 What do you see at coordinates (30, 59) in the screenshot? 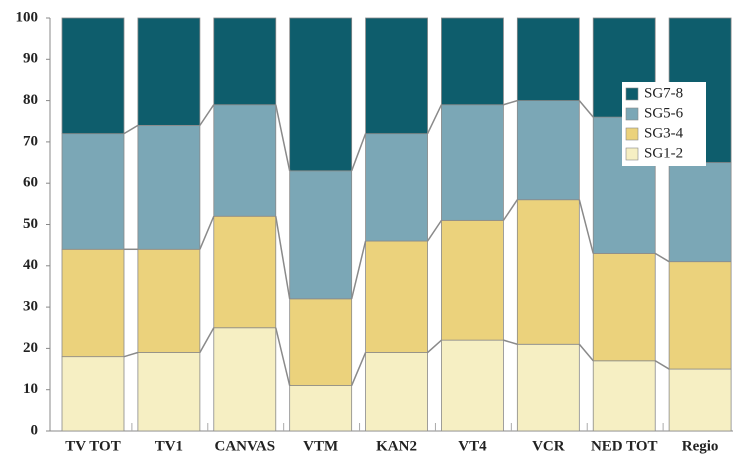
I see `y-tick-label: 90` at bounding box center [30, 59].